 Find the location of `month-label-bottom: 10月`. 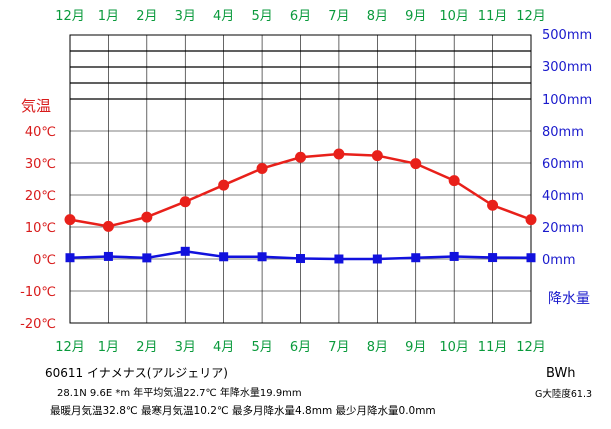

month-label-bottom: 10月 is located at coordinates (454, 347).